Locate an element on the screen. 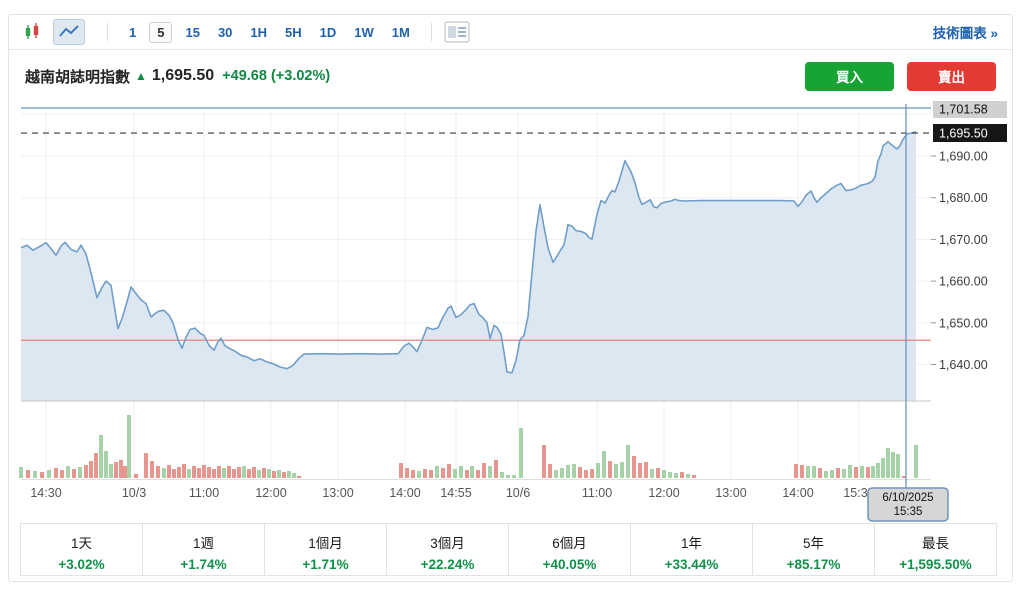 This screenshot has width=1024, height=594. svg-text: 10/6 is located at coordinates (518, 493).